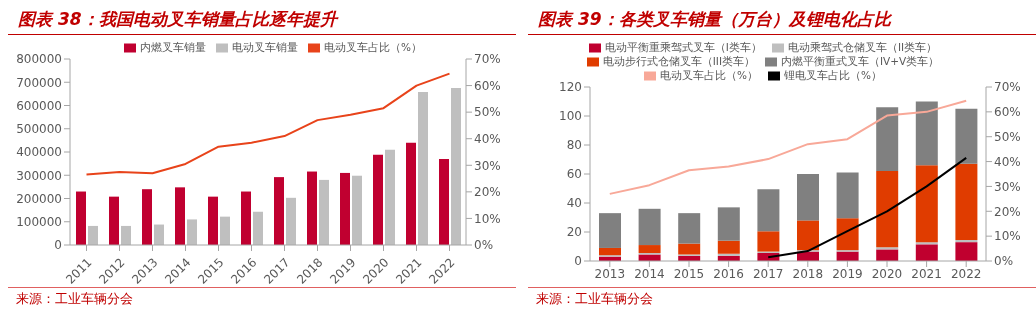  What do you see at coordinates (574, 232) in the screenshot?
I see `y-tick-label: 20` at bounding box center [574, 232].